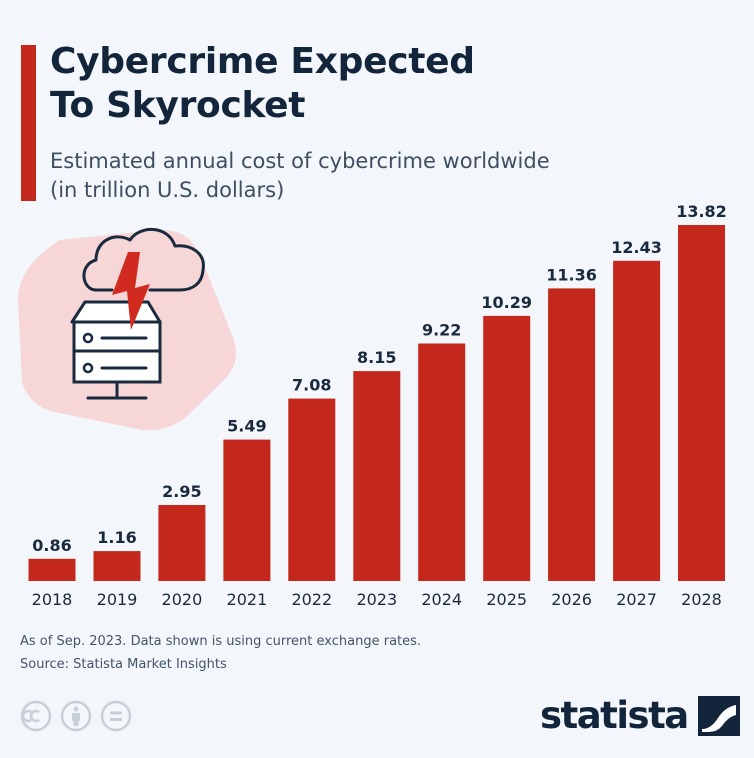 The image size is (754, 758). Describe the element at coordinates (636, 247) in the screenshot. I see `bar-value-label: 12.43` at that location.